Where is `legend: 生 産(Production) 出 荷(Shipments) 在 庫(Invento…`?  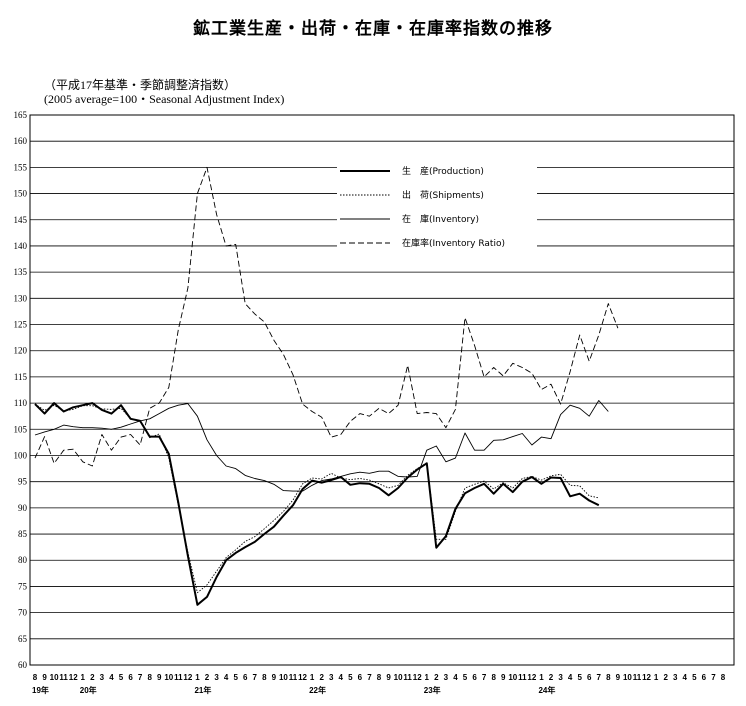
legend: 生 産(Production) 出 荷(Shipments) 在 庫(Invento… is located at coordinates (437, 206).